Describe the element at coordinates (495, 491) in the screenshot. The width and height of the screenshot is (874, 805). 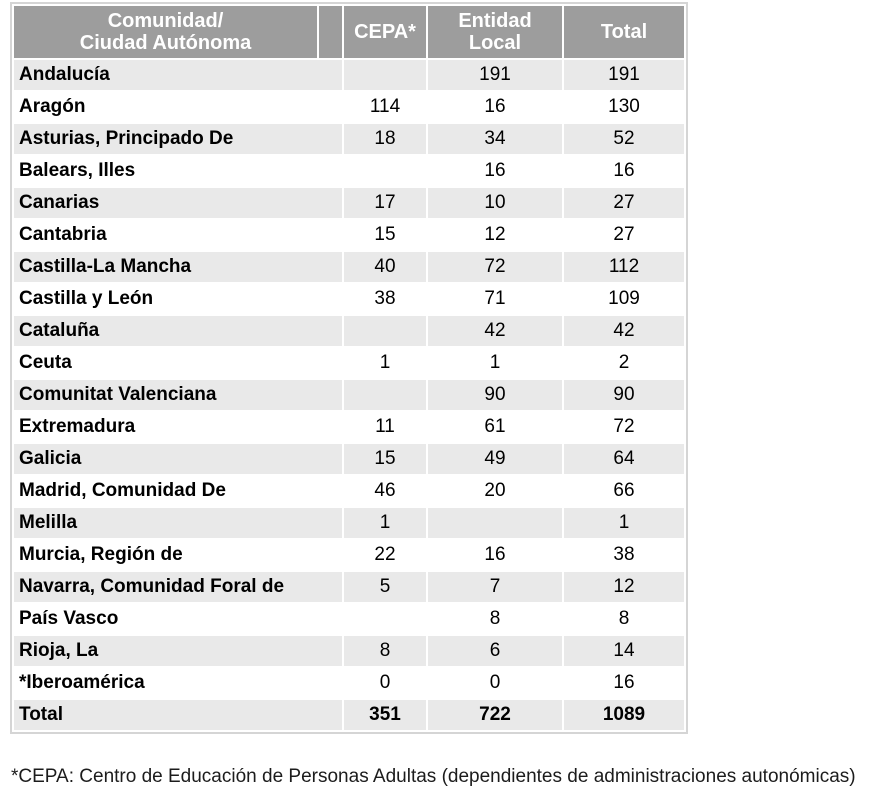
I see `entidad-local-value-cell: 20` at that location.